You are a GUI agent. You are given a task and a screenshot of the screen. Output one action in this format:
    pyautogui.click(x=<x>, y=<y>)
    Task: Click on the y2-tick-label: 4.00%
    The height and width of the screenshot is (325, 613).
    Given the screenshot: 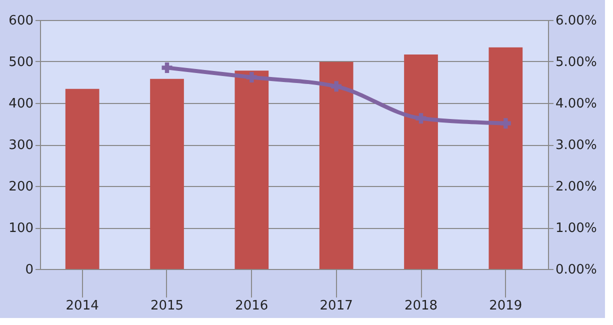 What is the action you would take?
    pyautogui.click(x=576, y=104)
    